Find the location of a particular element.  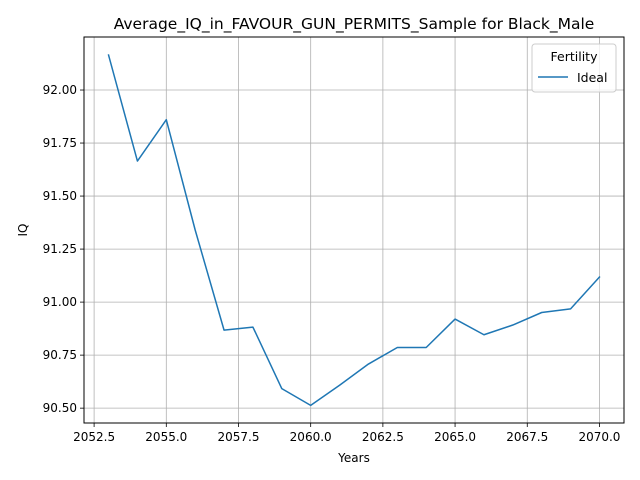

y-tick-label: 90.50 is located at coordinates (60, 408).